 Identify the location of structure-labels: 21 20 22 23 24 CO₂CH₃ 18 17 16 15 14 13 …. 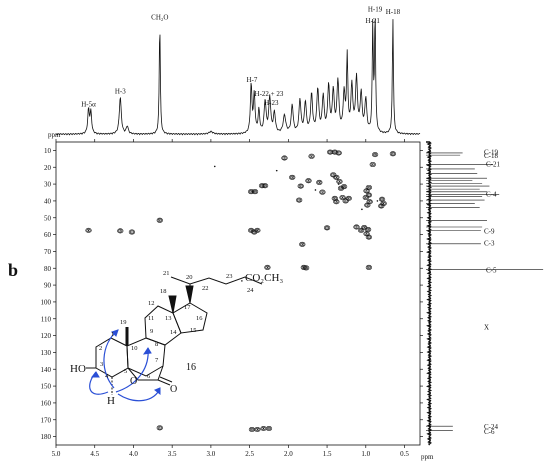
(176, 338).